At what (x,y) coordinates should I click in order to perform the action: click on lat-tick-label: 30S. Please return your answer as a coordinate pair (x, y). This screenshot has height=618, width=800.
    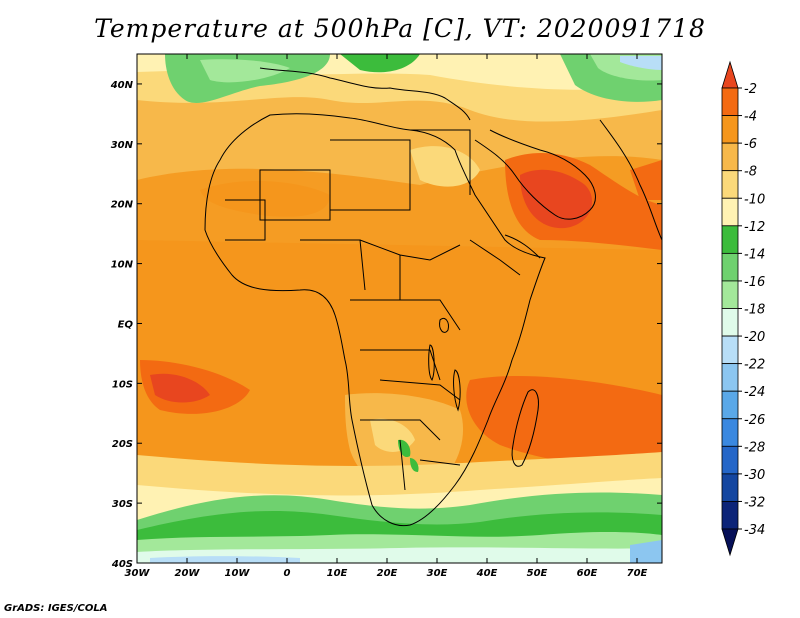
    Looking at the image, I should click on (122, 504).